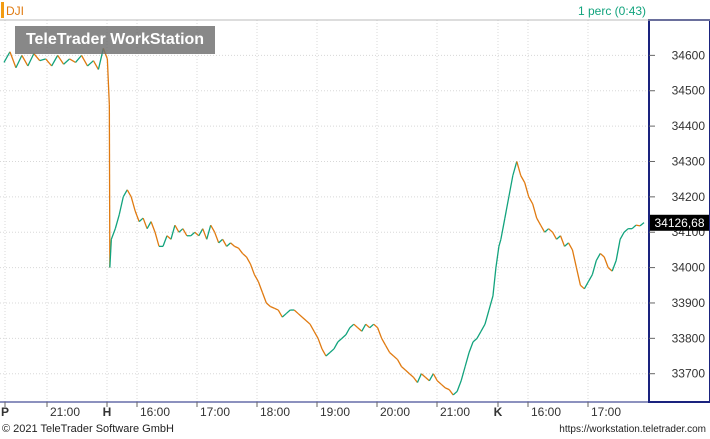 This screenshot has width=710, height=439. What do you see at coordinates (5, 412) in the screenshot?
I see `x-tick-label: P` at bounding box center [5, 412].